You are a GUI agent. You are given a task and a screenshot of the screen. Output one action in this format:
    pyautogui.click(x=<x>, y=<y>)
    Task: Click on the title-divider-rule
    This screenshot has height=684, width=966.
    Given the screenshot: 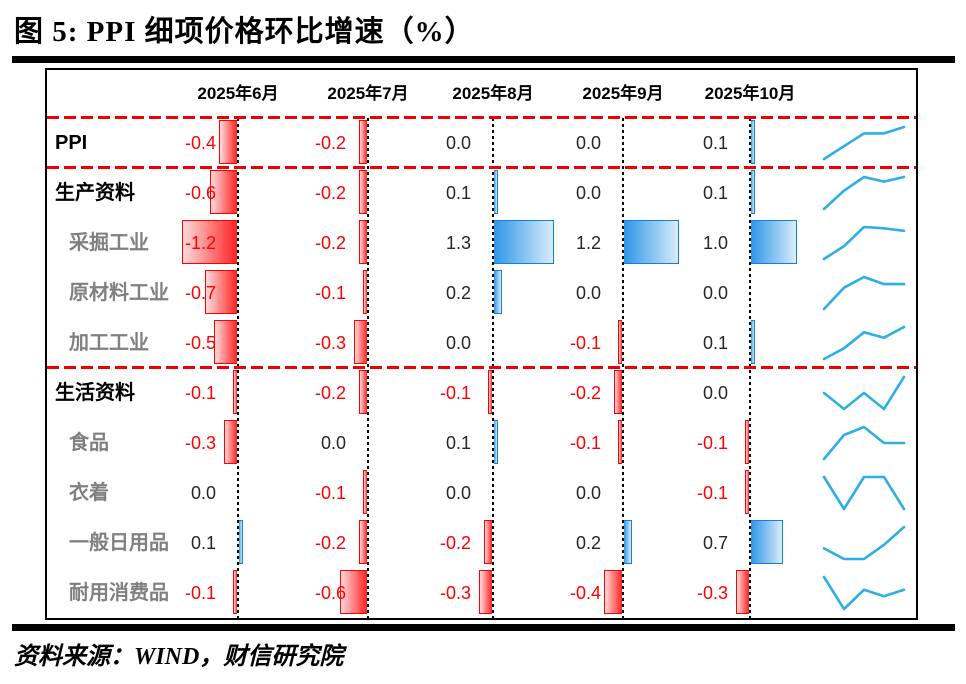 What is the action you would take?
    pyautogui.click(x=483, y=59)
    